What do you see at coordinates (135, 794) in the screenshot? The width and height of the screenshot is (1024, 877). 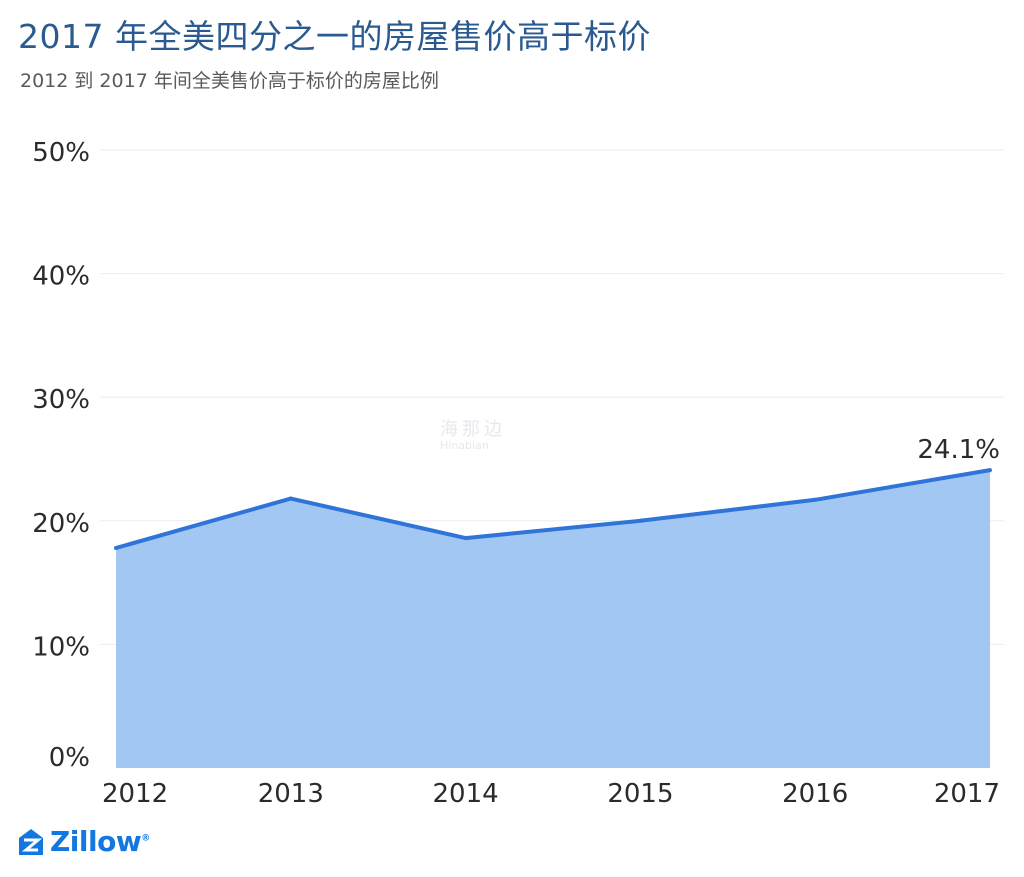 I see `x-tick-label: 2012` at bounding box center [135, 794].